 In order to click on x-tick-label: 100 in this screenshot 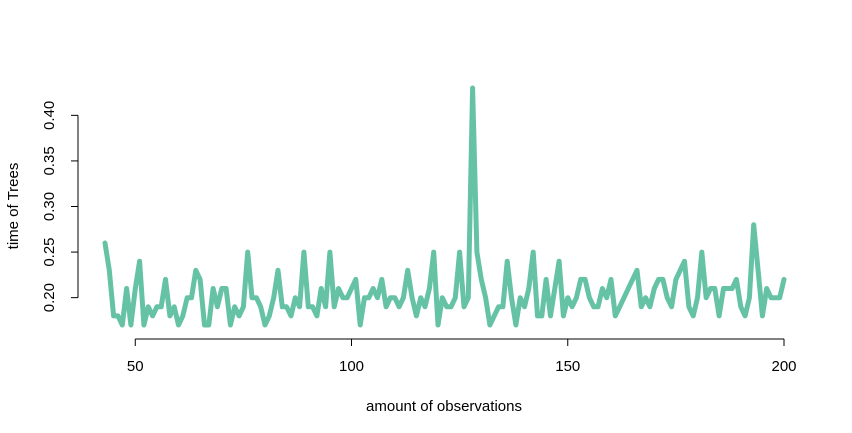, I will do `click(351, 366)`.